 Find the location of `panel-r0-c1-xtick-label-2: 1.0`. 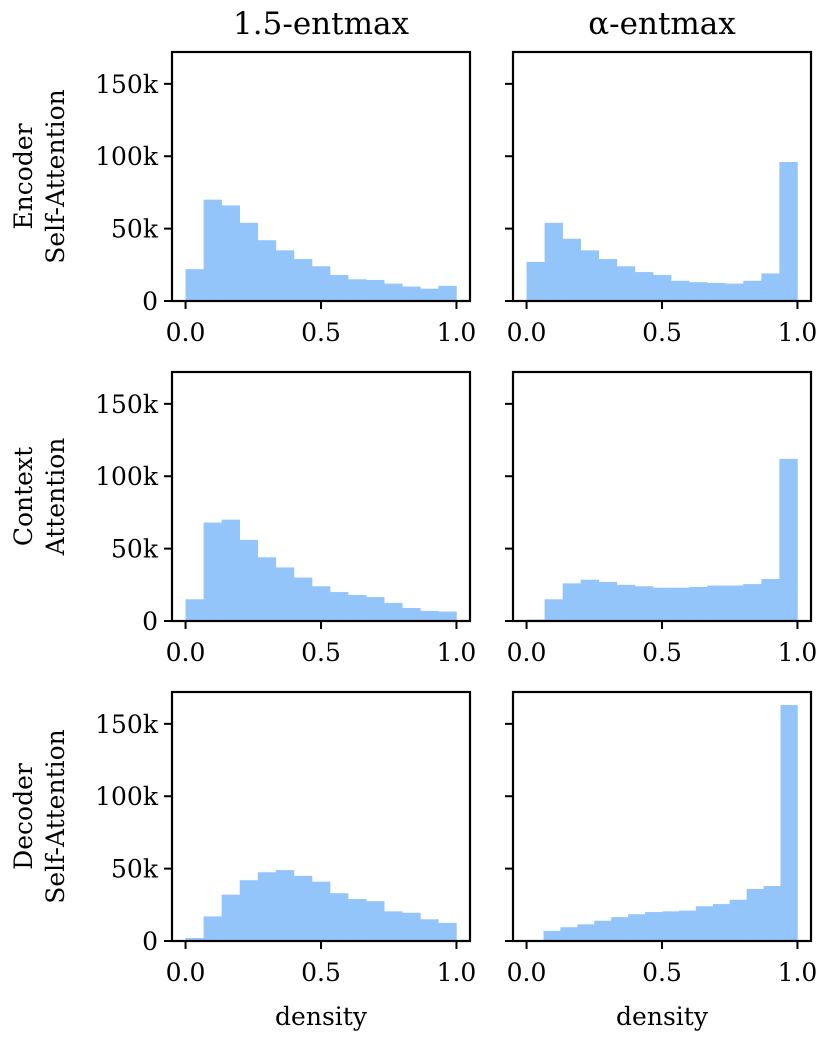

panel-r0-c1-xtick-label-2: 1.0 is located at coordinates (798, 332).